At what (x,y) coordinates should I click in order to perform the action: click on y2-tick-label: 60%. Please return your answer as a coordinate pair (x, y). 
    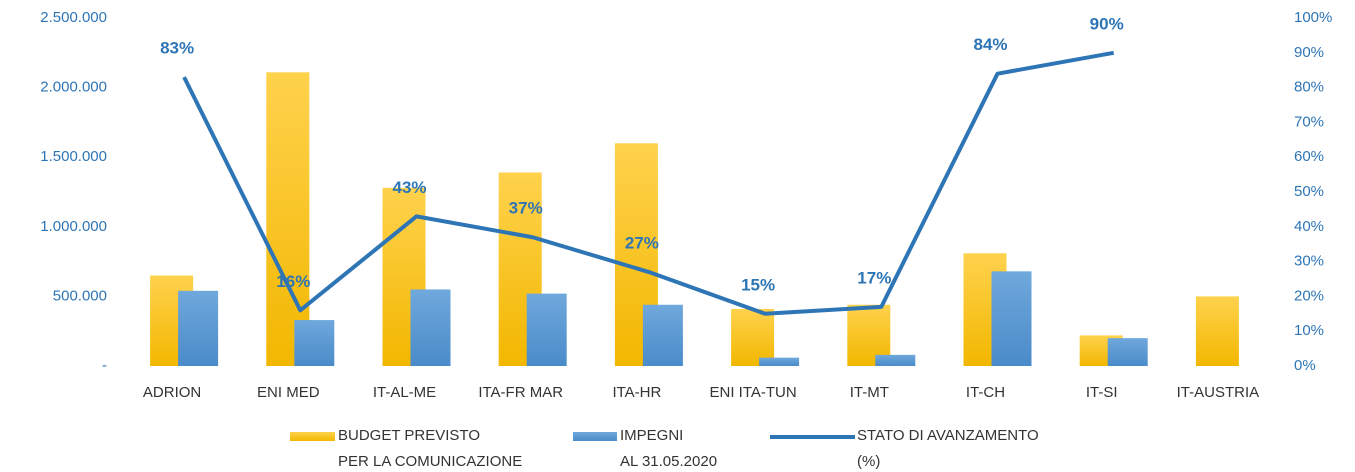
    Looking at the image, I should click on (1309, 156).